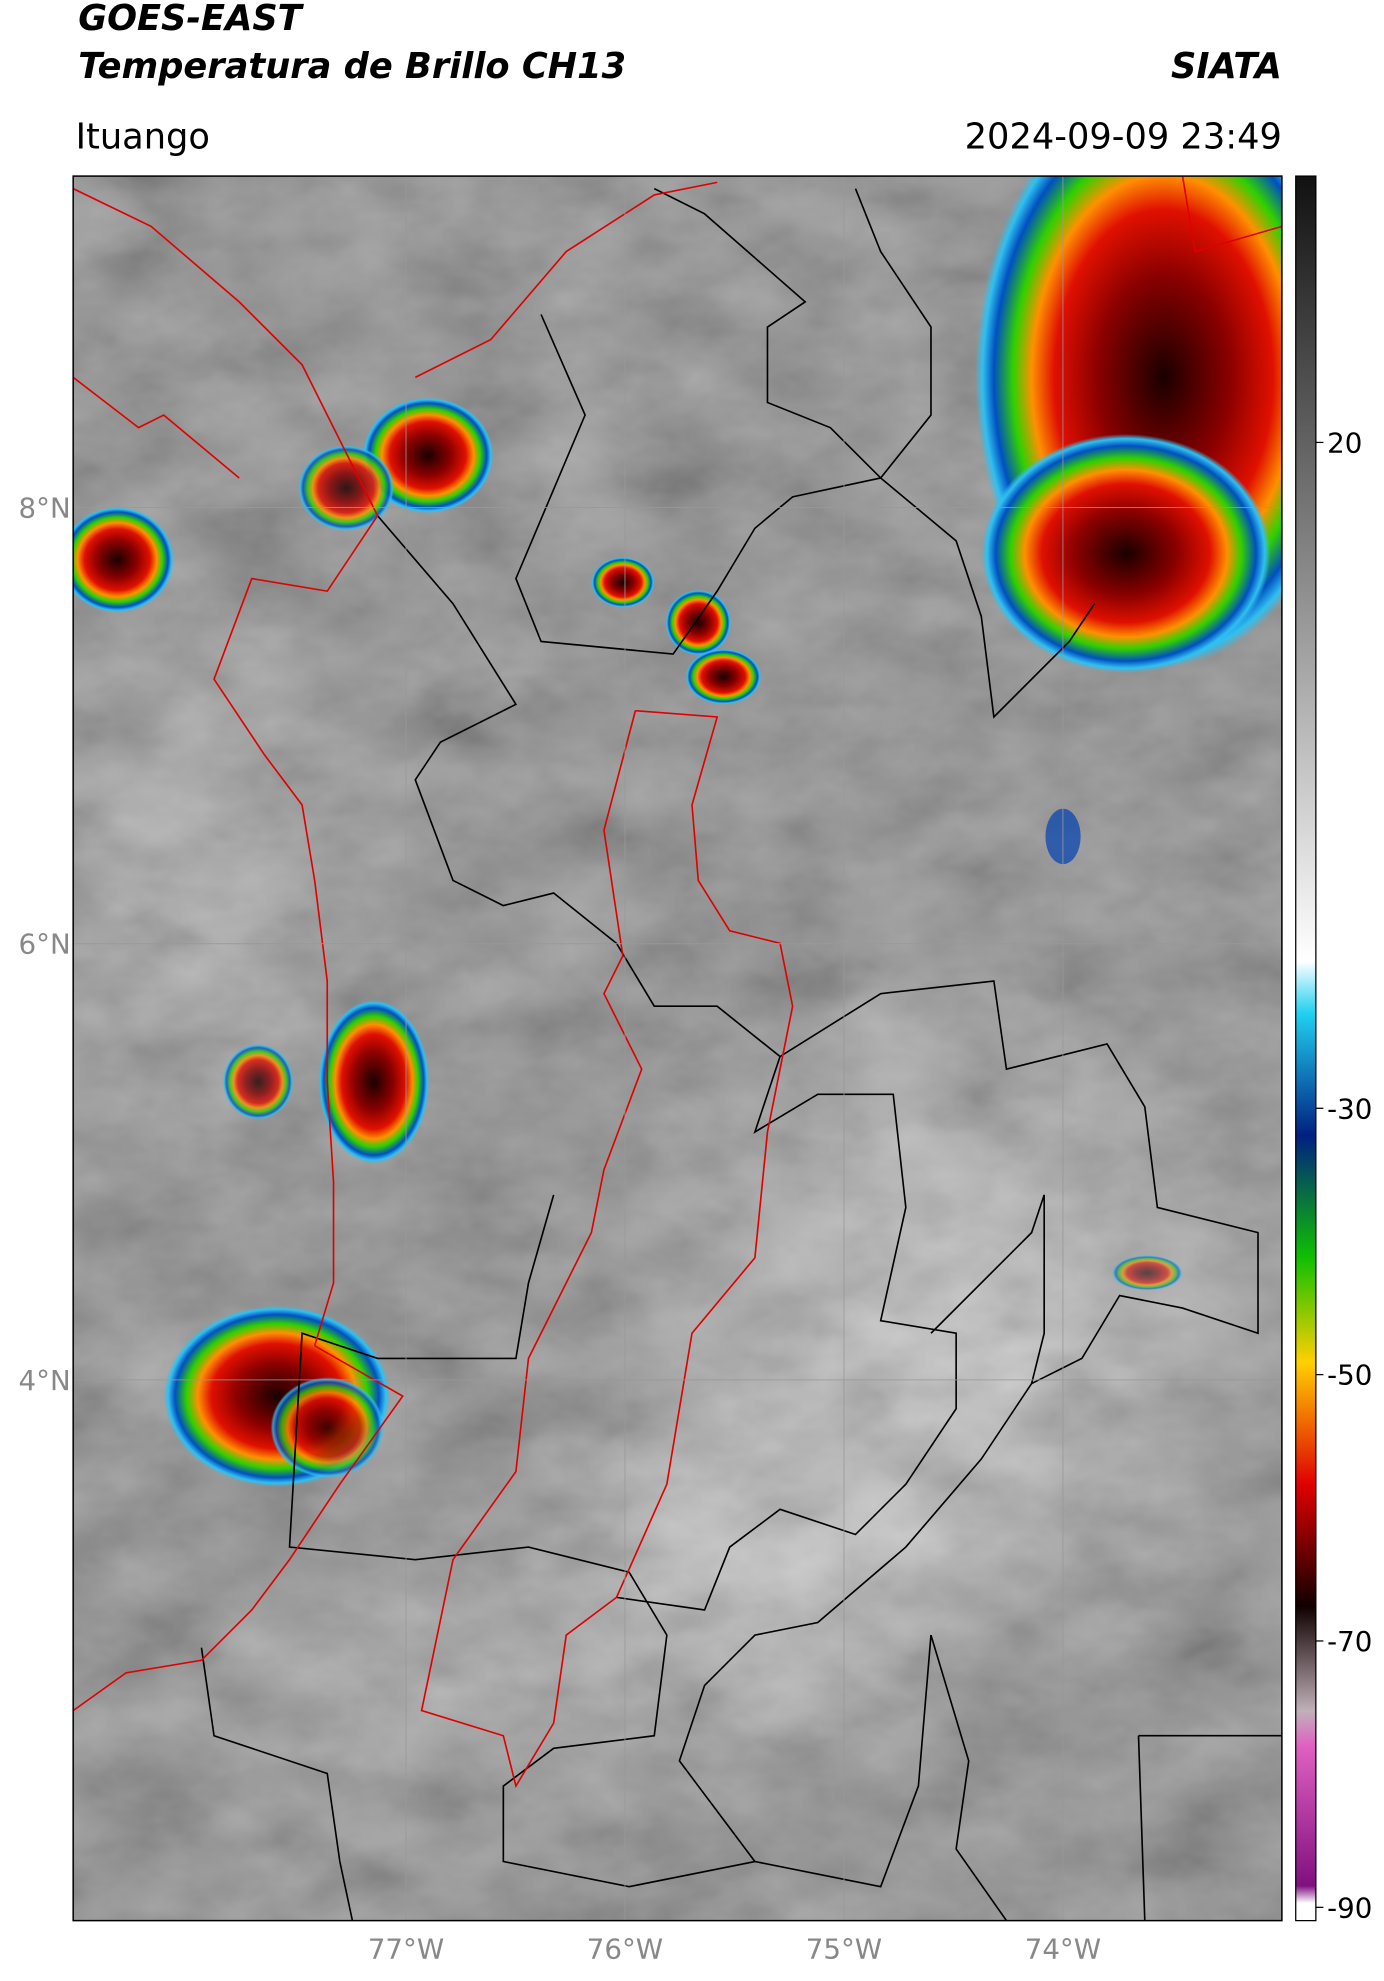 The image size is (1384, 1981). What do you see at coordinates (45, 508) in the screenshot?
I see `y-tick-label: 8°N` at bounding box center [45, 508].